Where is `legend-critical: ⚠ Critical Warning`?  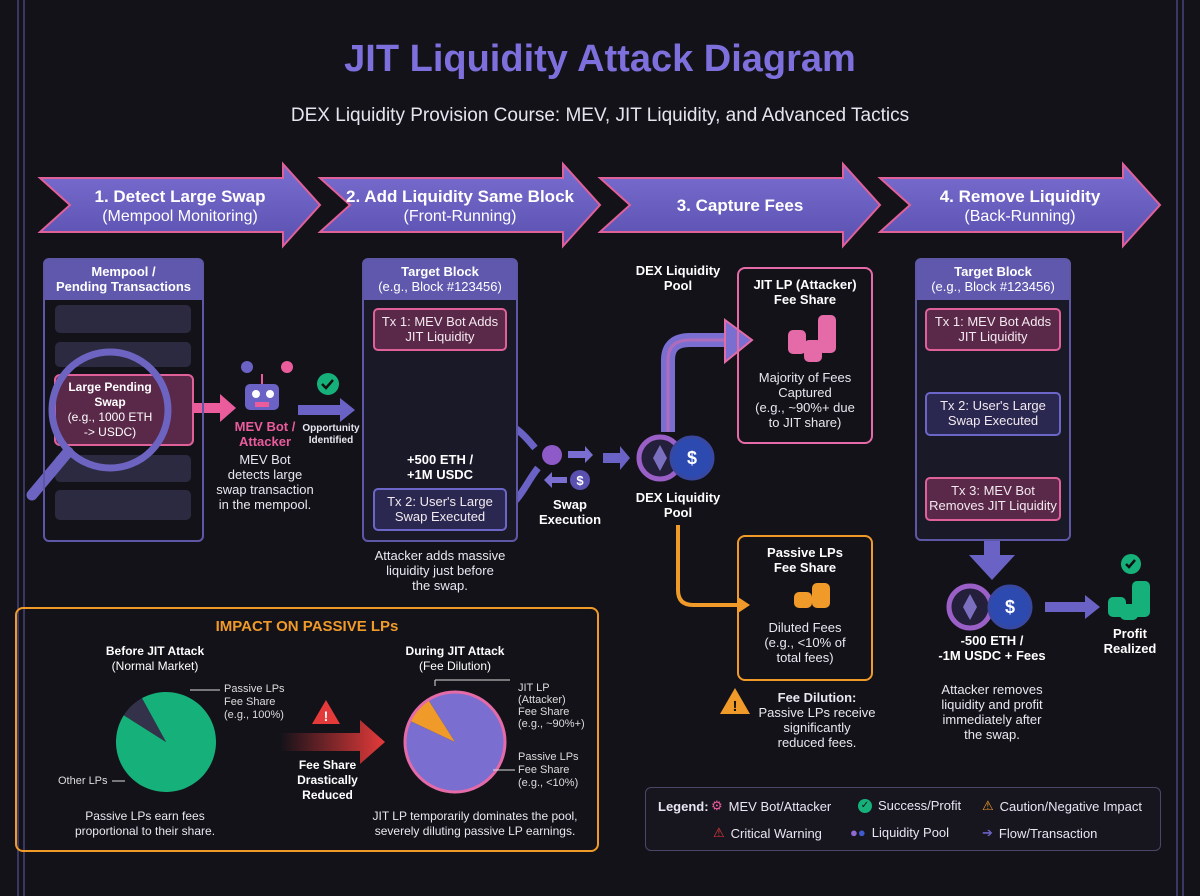 legend-critical: ⚠ Critical Warning is located at coordinates (767, 833).